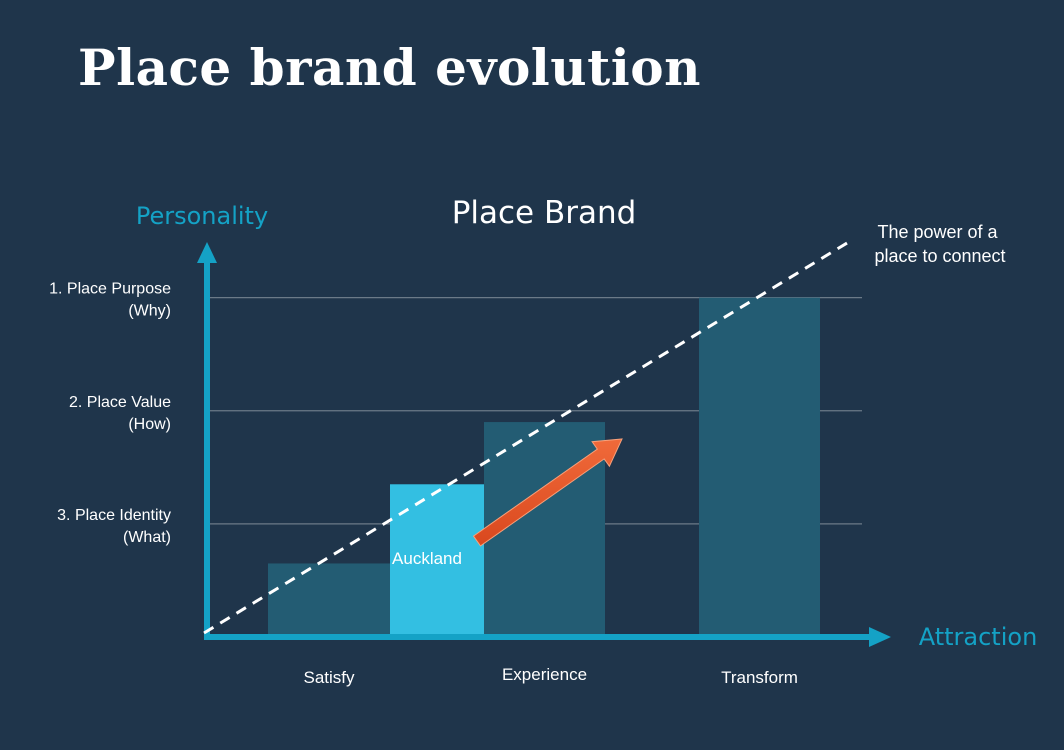 This screenshot has width=1064, height=750. What do you see at coordinates (120, 402) in the screenshot?
I see `y-tick-label-line1: 2. Place Value` at bounding box center [120, 402].